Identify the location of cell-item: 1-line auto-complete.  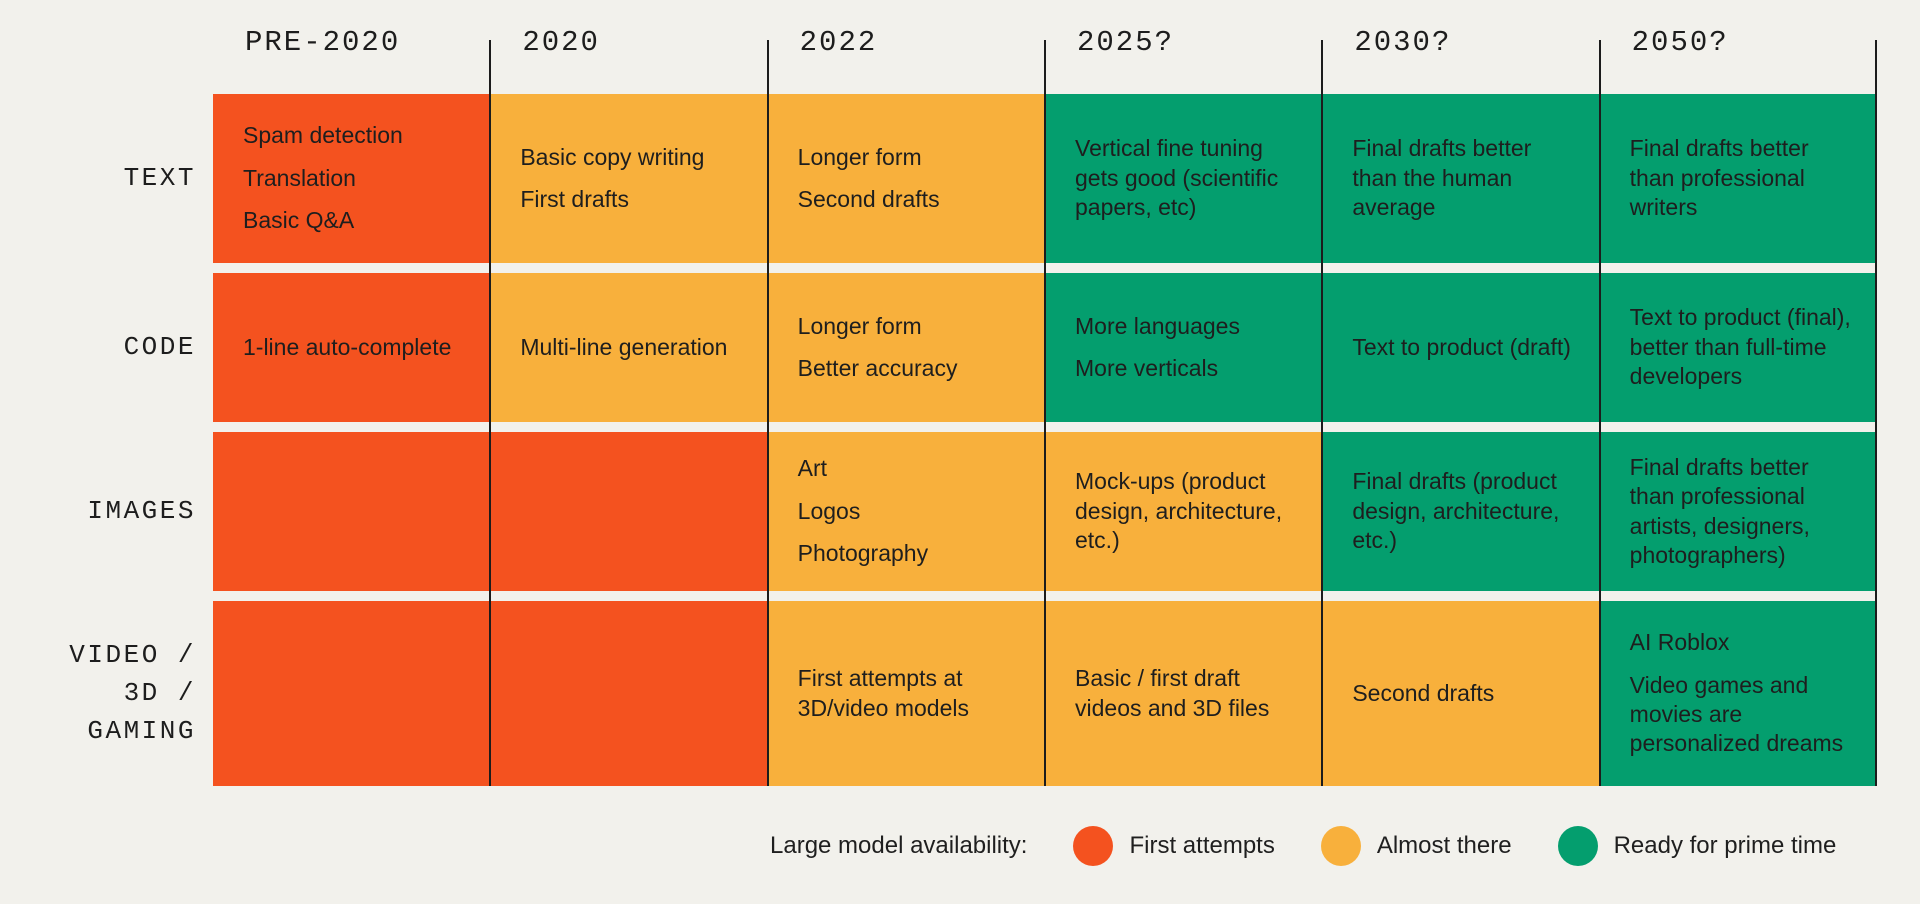
(347, 346).